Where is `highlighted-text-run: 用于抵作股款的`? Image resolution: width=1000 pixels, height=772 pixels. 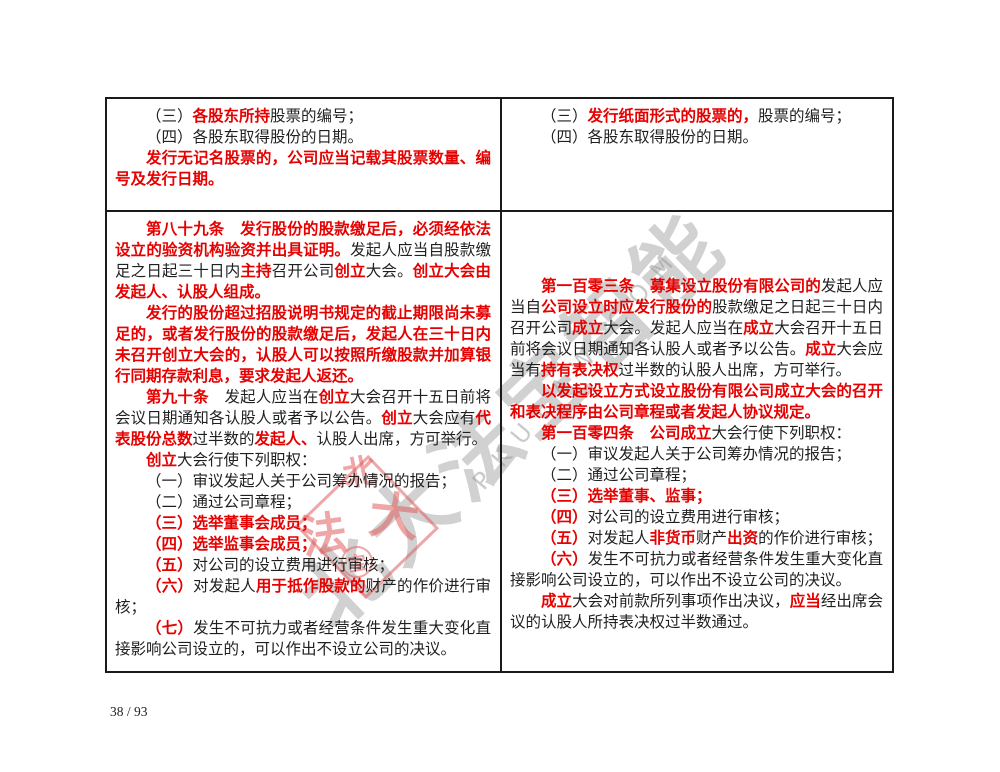
highlighted-text-run: 用于抵作股款的 is located at coordinates (310, 586).